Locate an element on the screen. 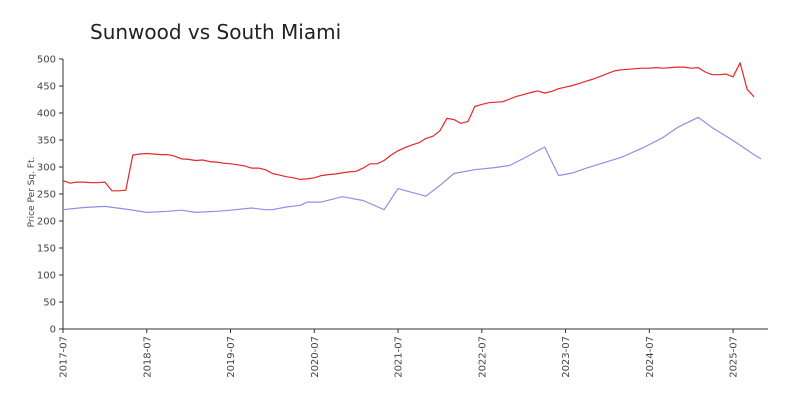 This screenshot has height=405, width=800. x-tick-label: 2021-07 is located at coordinates (399, 357).